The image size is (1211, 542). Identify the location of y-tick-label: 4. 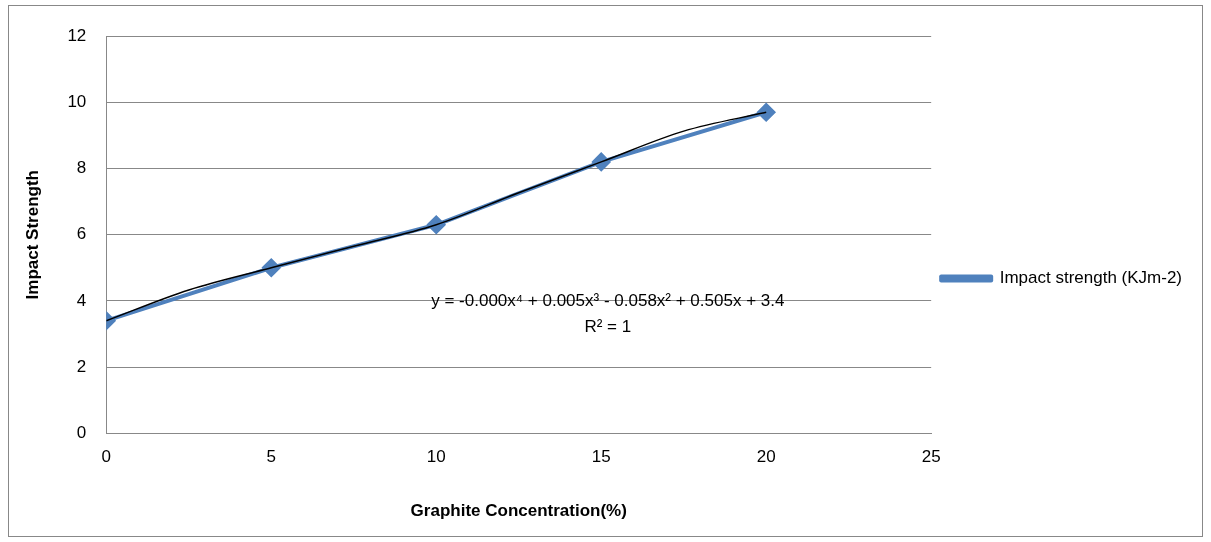
(81, 300).